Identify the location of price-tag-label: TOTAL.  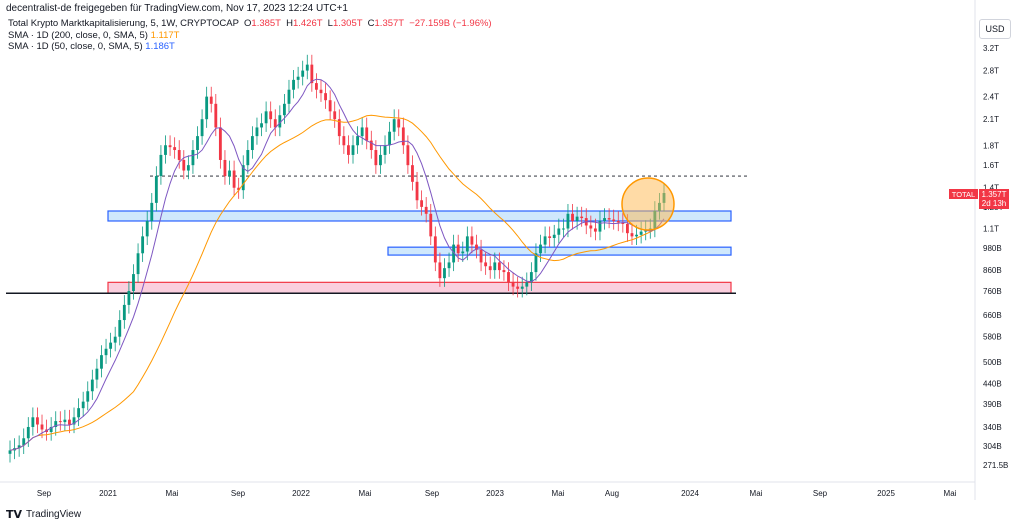
(963, 194).